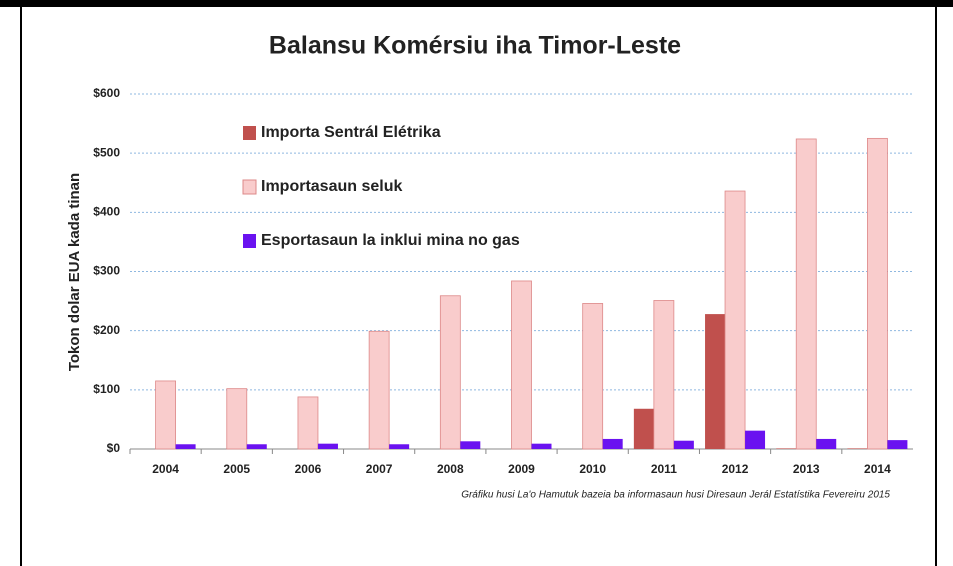  Describe the element at coordinates (592, 469) in the screenshot. I see `x-tick-label: 2010` at that location.